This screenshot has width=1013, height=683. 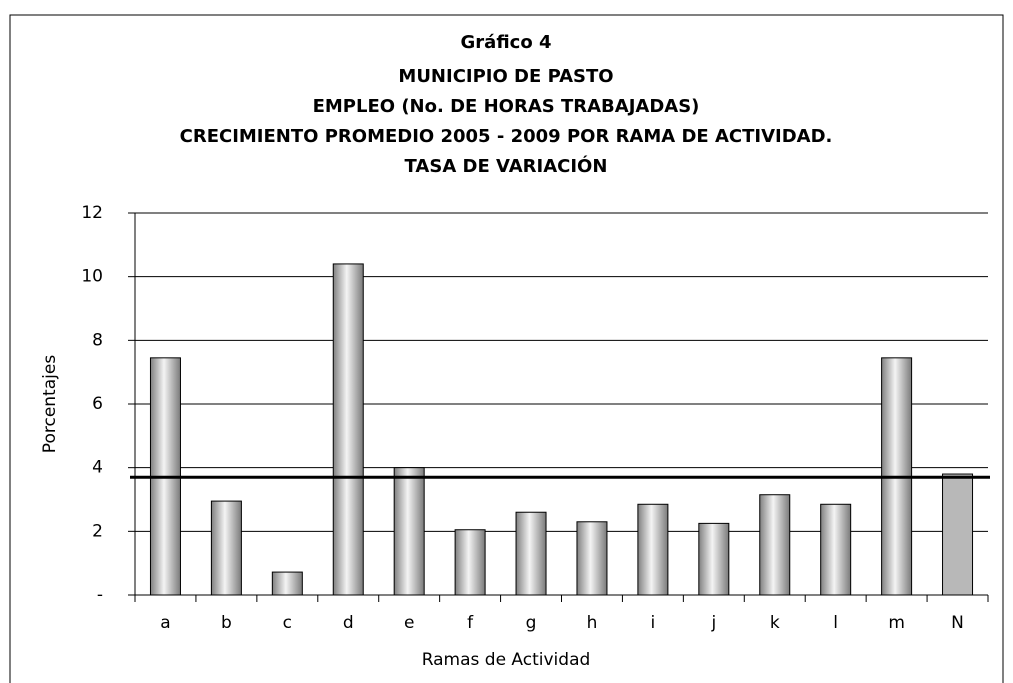 I want to click on x-tick-label: i, so click(x=653, y=623).